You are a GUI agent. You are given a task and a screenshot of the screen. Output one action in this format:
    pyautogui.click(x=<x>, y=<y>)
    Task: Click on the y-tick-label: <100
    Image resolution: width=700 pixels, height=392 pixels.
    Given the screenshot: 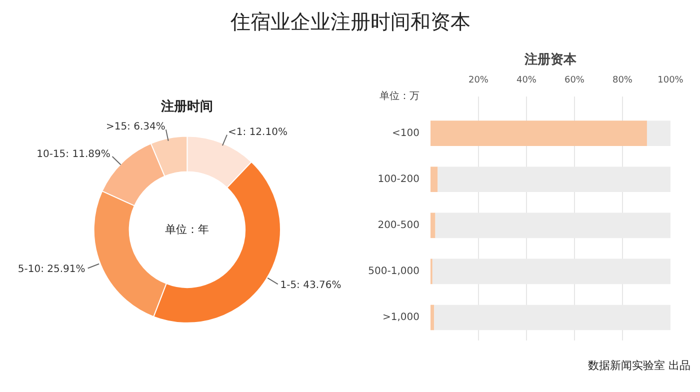 What is the action you would take?
    pyautogui.click(x=406, y=133)
    